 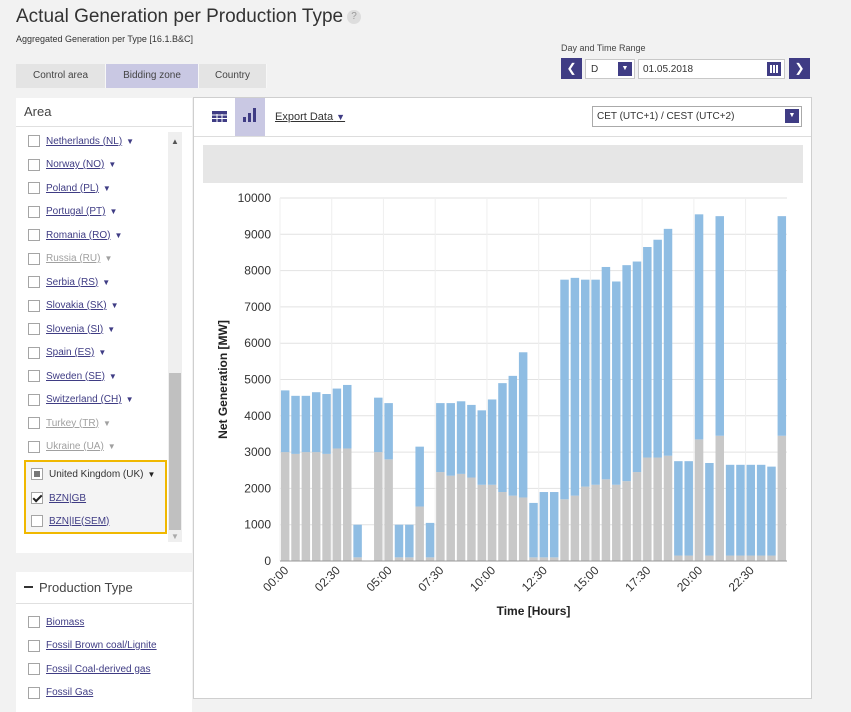 What do you see at coordinates (70, 352) in the screenshot?
I see `country-label: Spain (ES)` at bounding box center [70, 352].